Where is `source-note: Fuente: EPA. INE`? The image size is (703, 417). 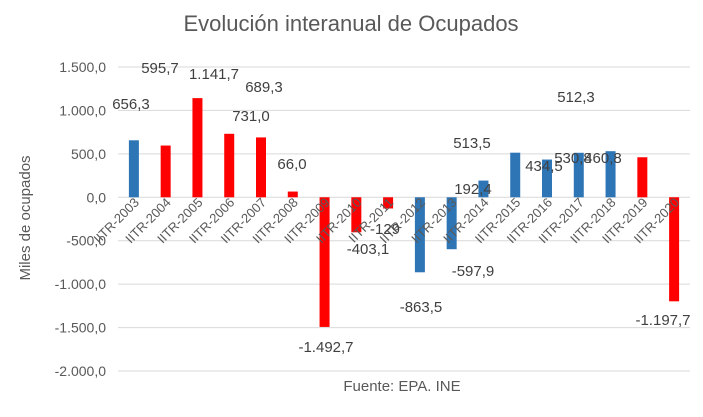
source-note: Fuente: EPA. INE is located at coordinates (401, 386).